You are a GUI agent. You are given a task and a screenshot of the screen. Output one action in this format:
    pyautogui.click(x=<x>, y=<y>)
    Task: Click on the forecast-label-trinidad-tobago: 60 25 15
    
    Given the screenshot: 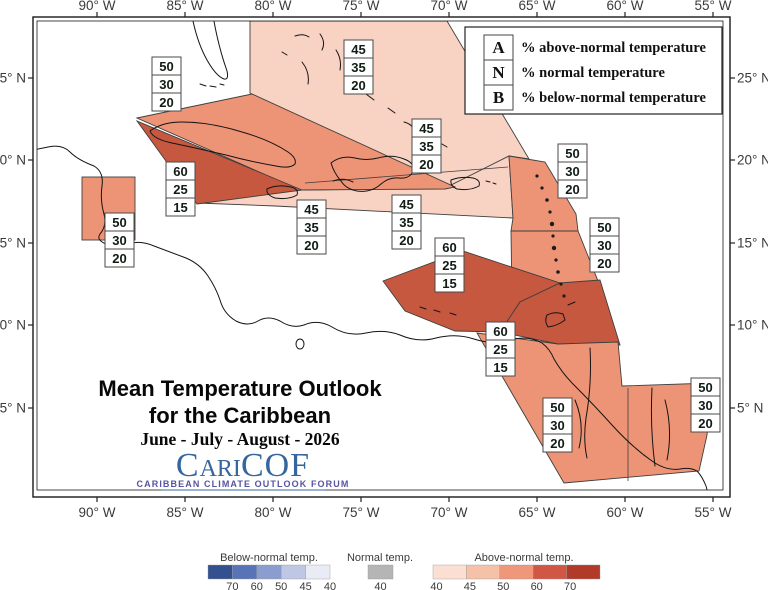 What is the action you would take?
    pyautogui.click(x=500, y=349)
    